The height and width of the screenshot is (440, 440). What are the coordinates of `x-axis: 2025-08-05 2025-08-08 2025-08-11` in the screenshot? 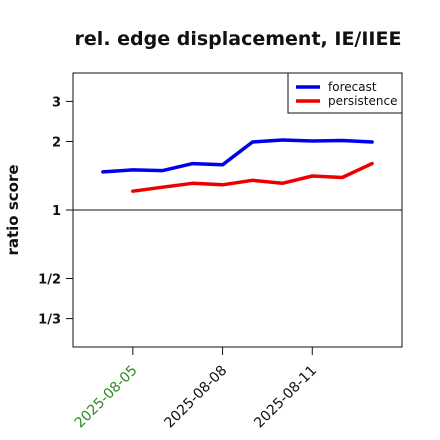 It's located at (196, 389).